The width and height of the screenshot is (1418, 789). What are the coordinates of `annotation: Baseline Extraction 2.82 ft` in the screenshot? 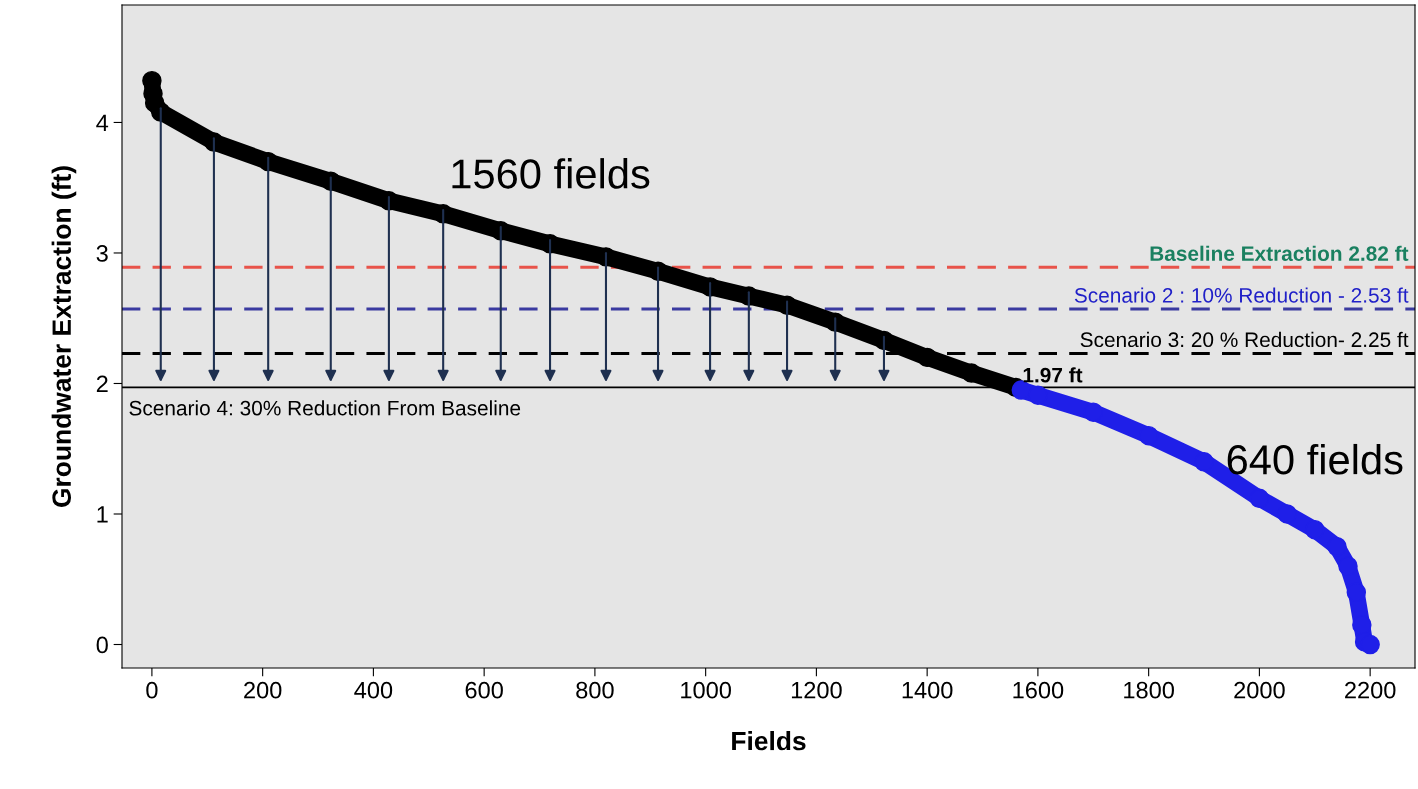 It's located at (1279, 253).